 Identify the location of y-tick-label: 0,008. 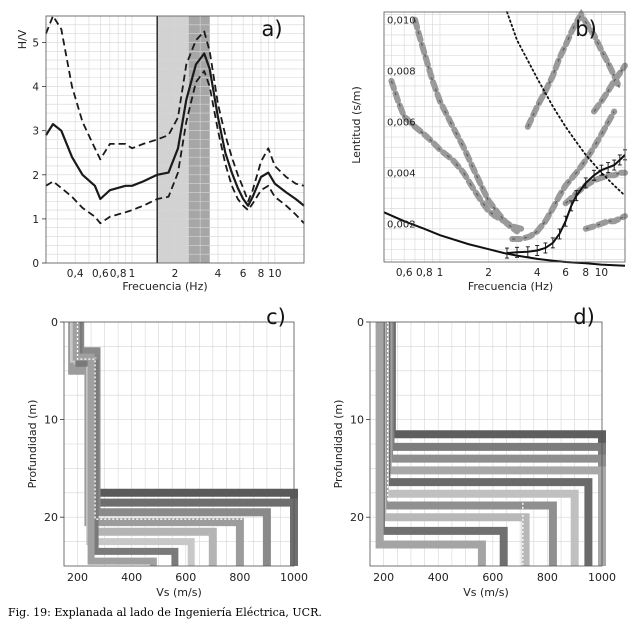
(401, 72).